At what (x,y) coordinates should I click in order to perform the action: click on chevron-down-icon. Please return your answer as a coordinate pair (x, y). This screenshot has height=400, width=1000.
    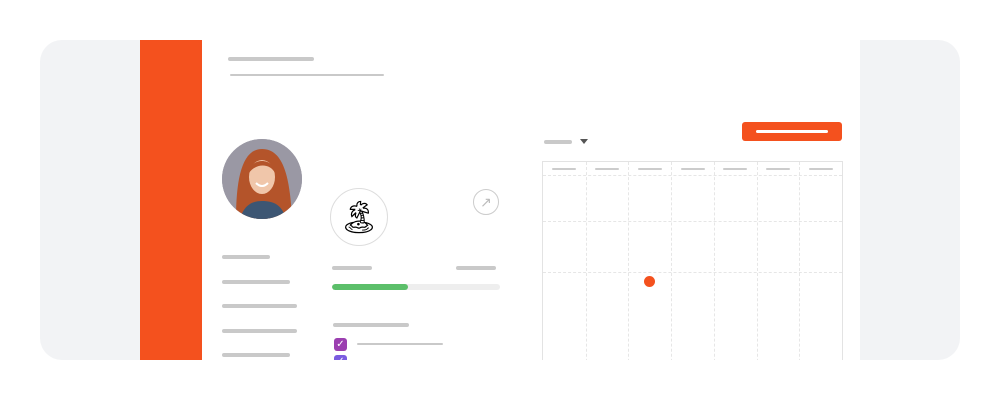
    Looking at the image, I should click on (584, 141).